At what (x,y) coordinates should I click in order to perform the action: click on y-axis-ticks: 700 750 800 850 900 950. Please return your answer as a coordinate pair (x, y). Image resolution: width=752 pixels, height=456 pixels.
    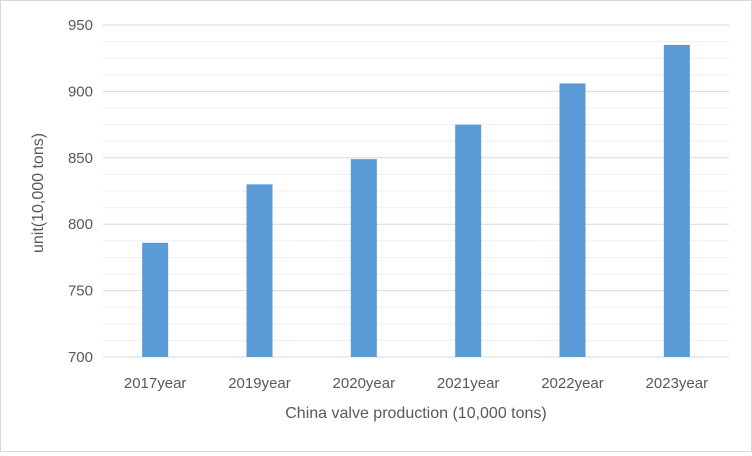
    Looking at the image, I should click on (80, 191).